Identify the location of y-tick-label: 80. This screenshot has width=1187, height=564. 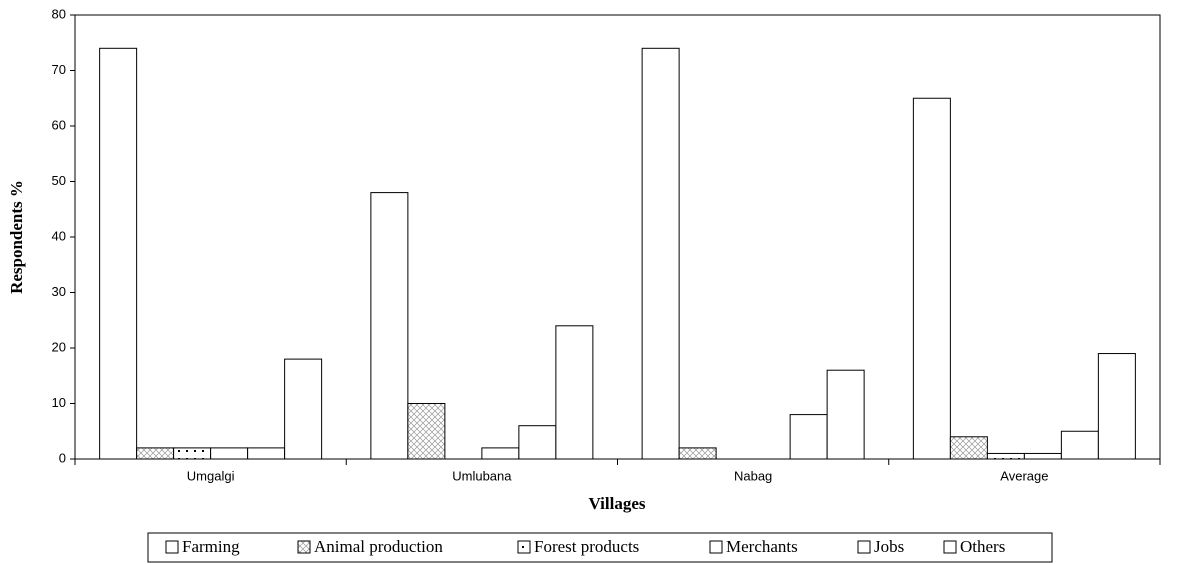
(59, 13).